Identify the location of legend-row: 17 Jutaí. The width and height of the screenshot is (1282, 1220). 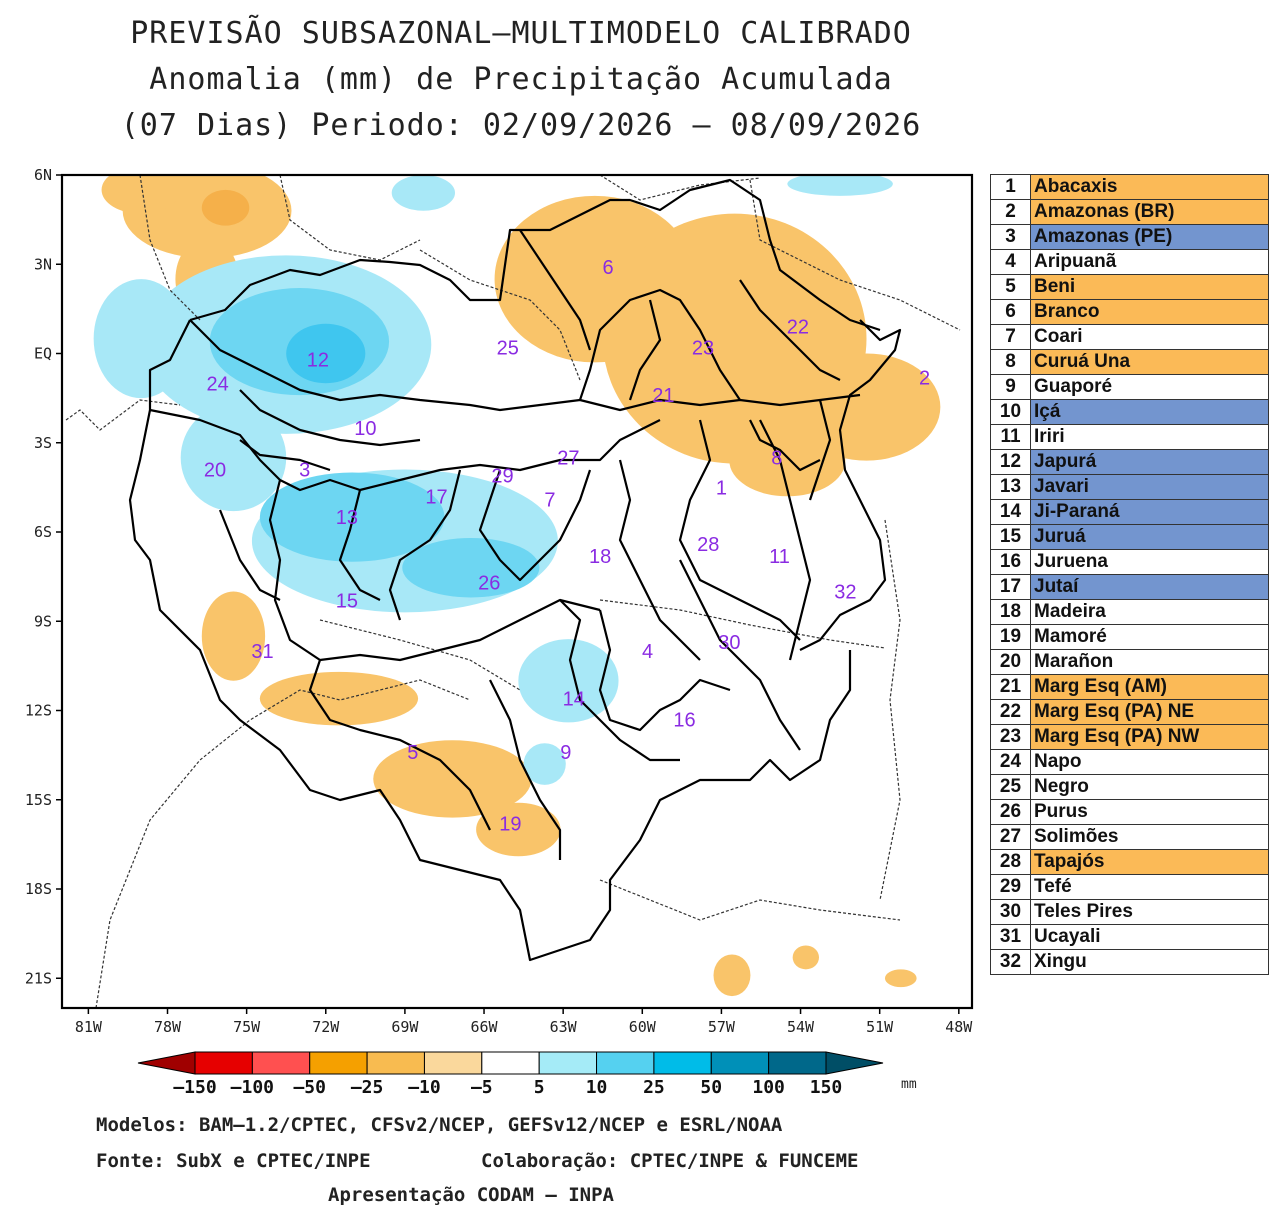
(1129, 587).